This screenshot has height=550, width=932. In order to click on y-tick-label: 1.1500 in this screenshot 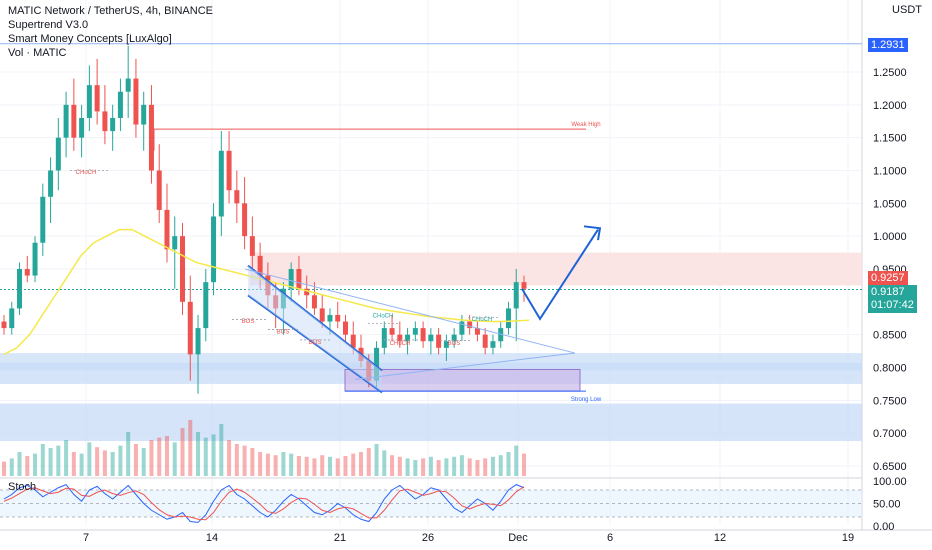, I will do `click(890, 139)`.